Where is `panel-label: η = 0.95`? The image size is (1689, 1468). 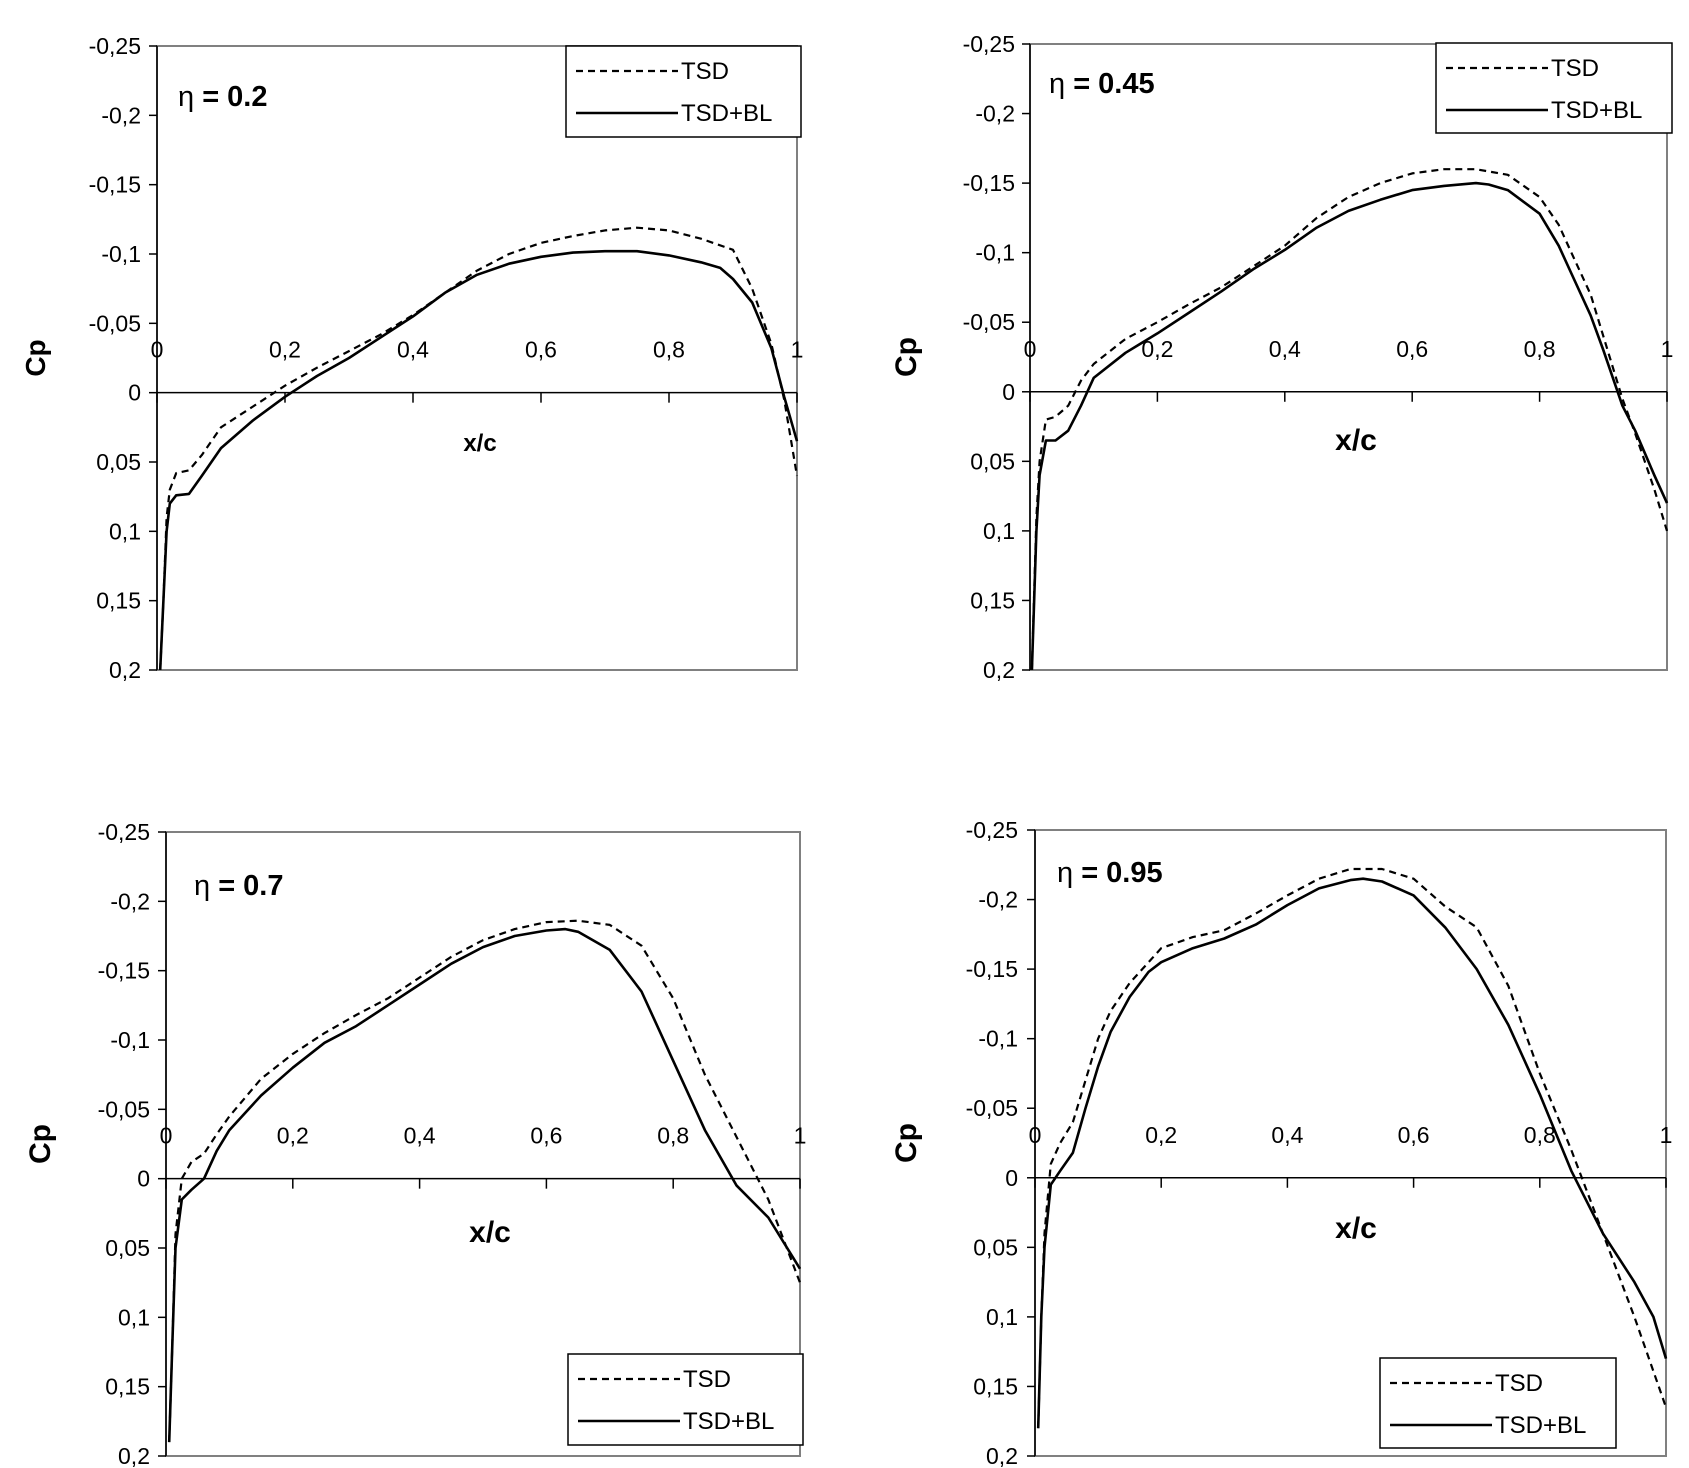 panel-label: η = 0.95 is located at coordinates (1110, 873).